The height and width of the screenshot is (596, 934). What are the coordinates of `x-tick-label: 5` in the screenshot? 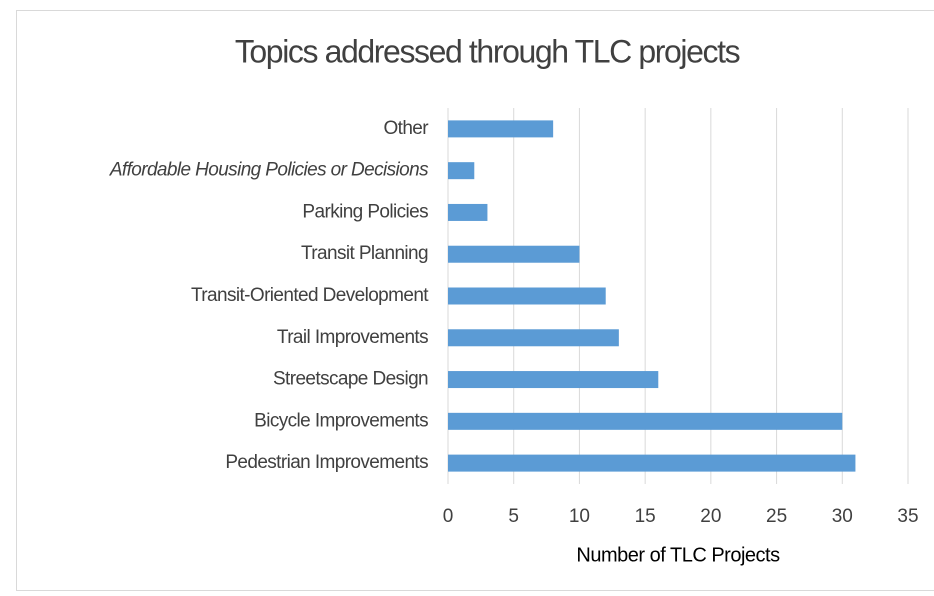 It's located at (513, 516).